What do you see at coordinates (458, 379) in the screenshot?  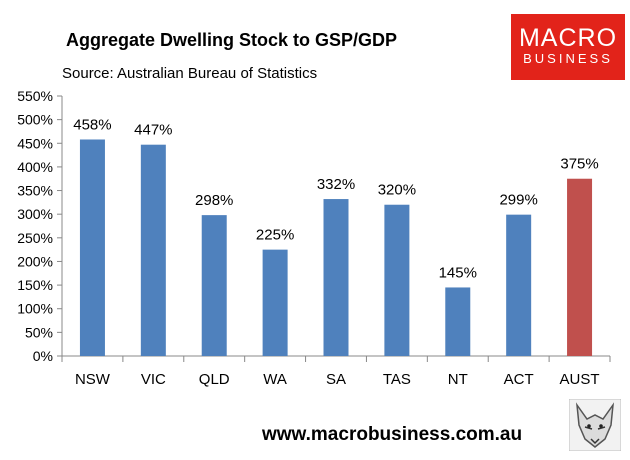 I see `x-tick-label: NT` at bounding box center [458, 379].